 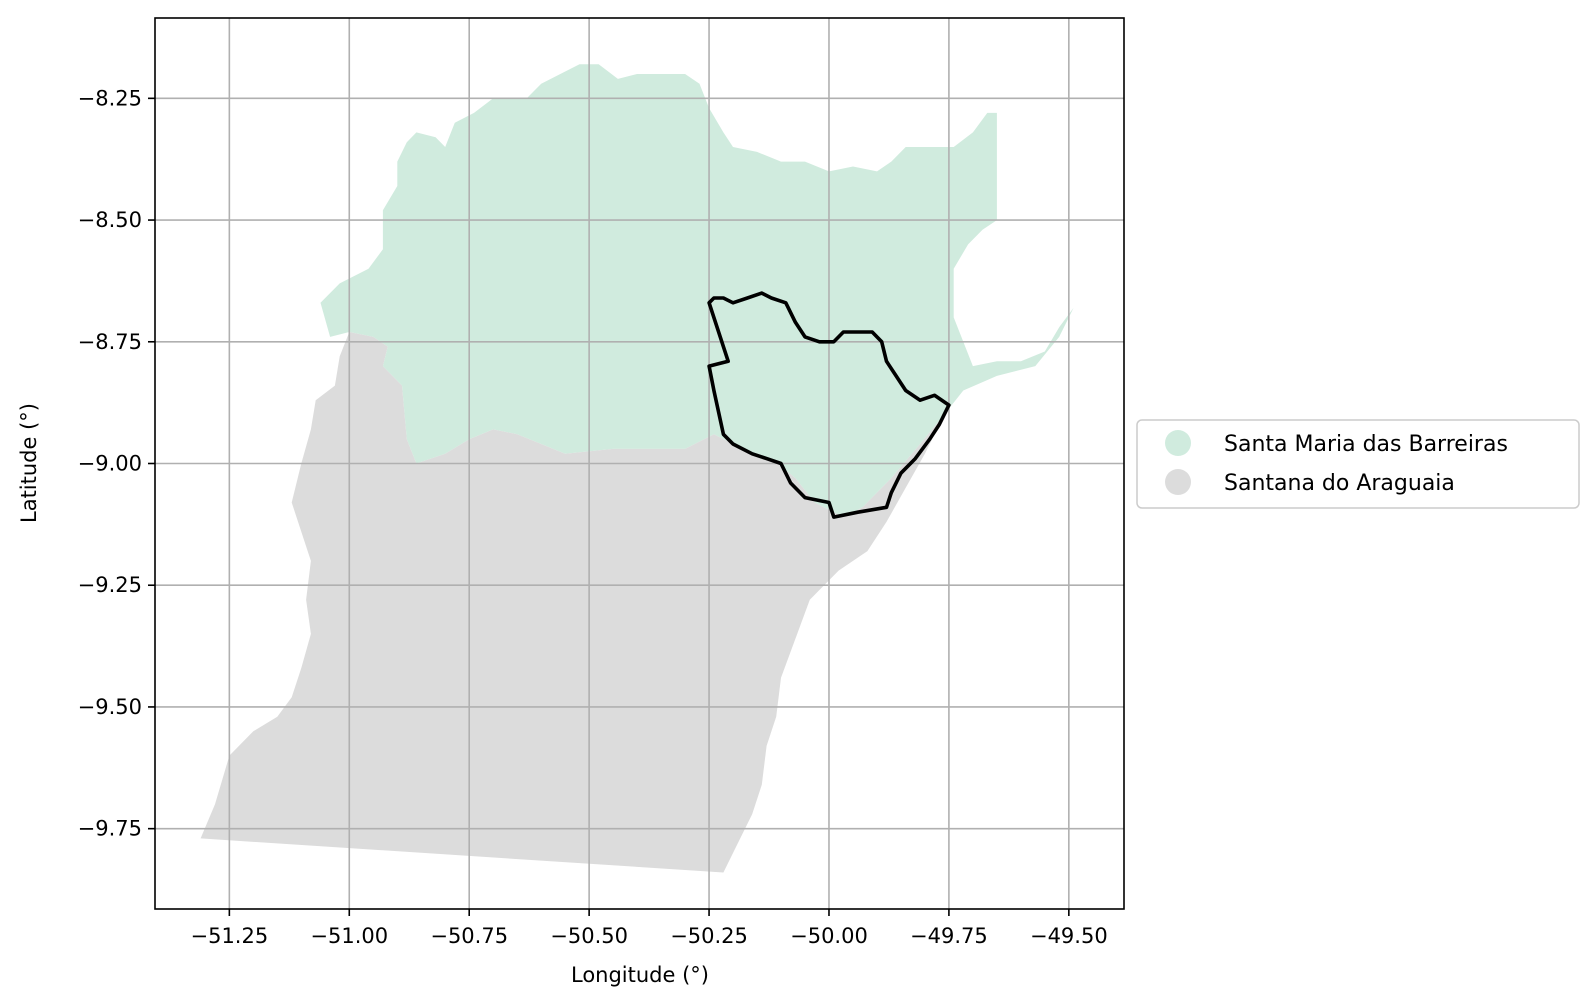 What do you see at coordinates (1339, 483) in the screenshot?
I see `legend-label-santana: Santana do Araguaia` at bounding box center [1339, 483].